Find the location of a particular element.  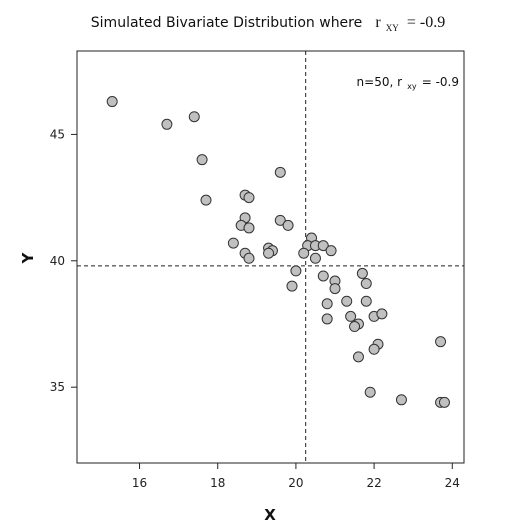

chart-title-r-value: = -0.9 is located at coordinates (426, 22).